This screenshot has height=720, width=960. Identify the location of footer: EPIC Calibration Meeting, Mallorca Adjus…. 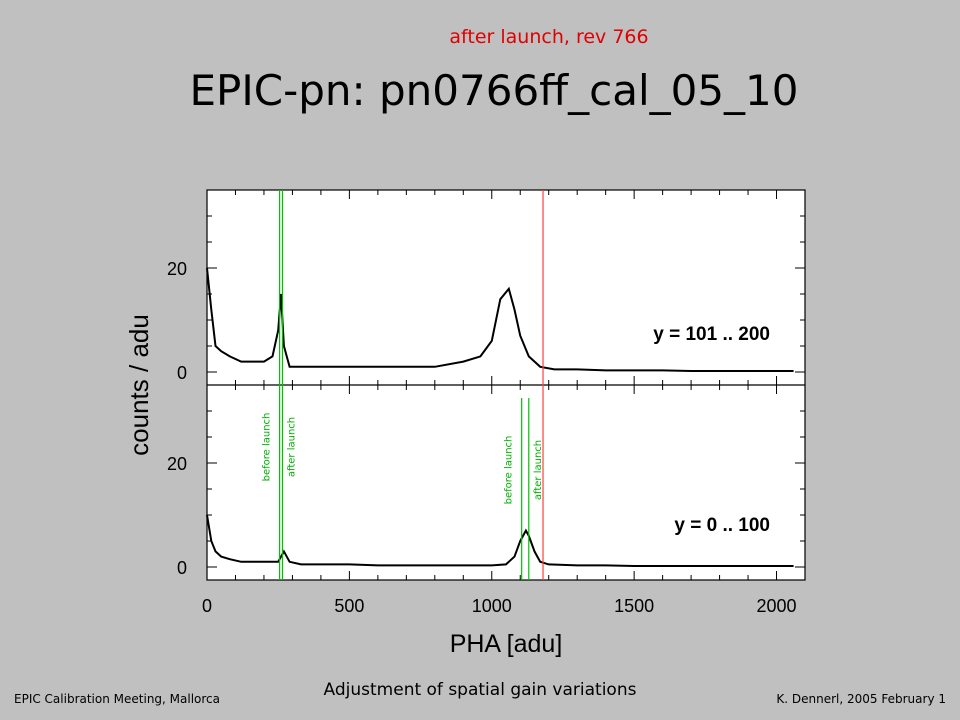
(480, 700).